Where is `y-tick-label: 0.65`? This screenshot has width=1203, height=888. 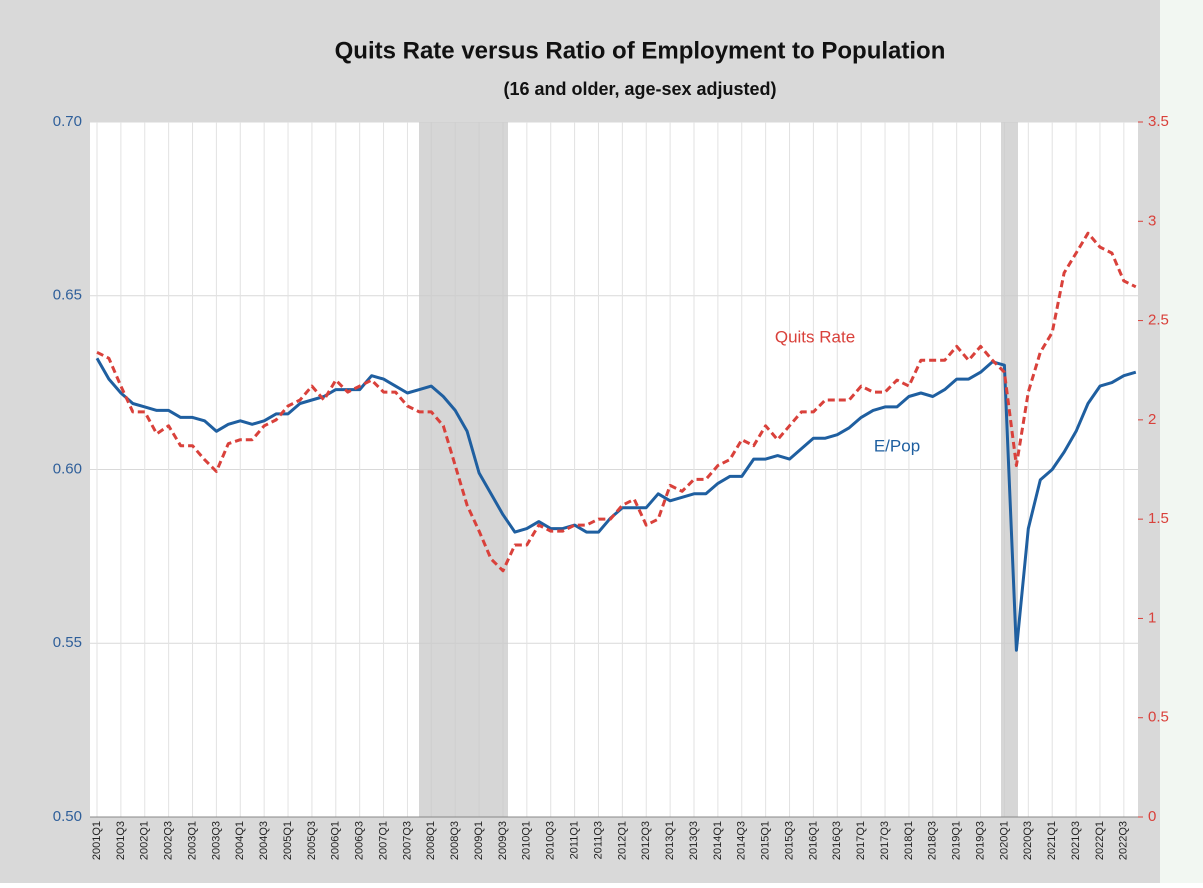
y-tick-label: 0.65 is located at coordinates (67, 295).